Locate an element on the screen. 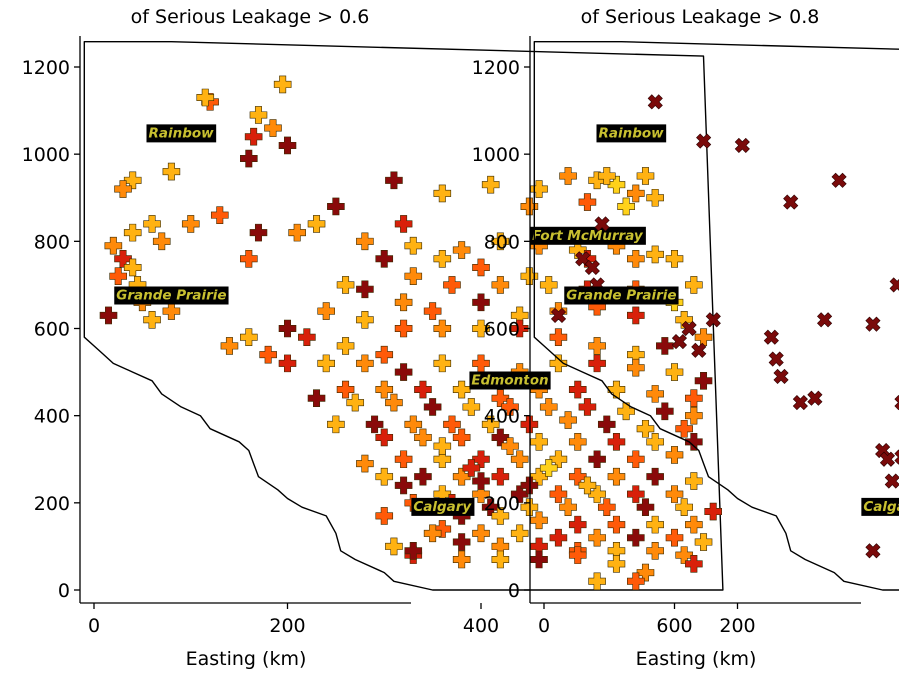  panel-right-ytick-label: 600 is located at coordinates (502, 330).